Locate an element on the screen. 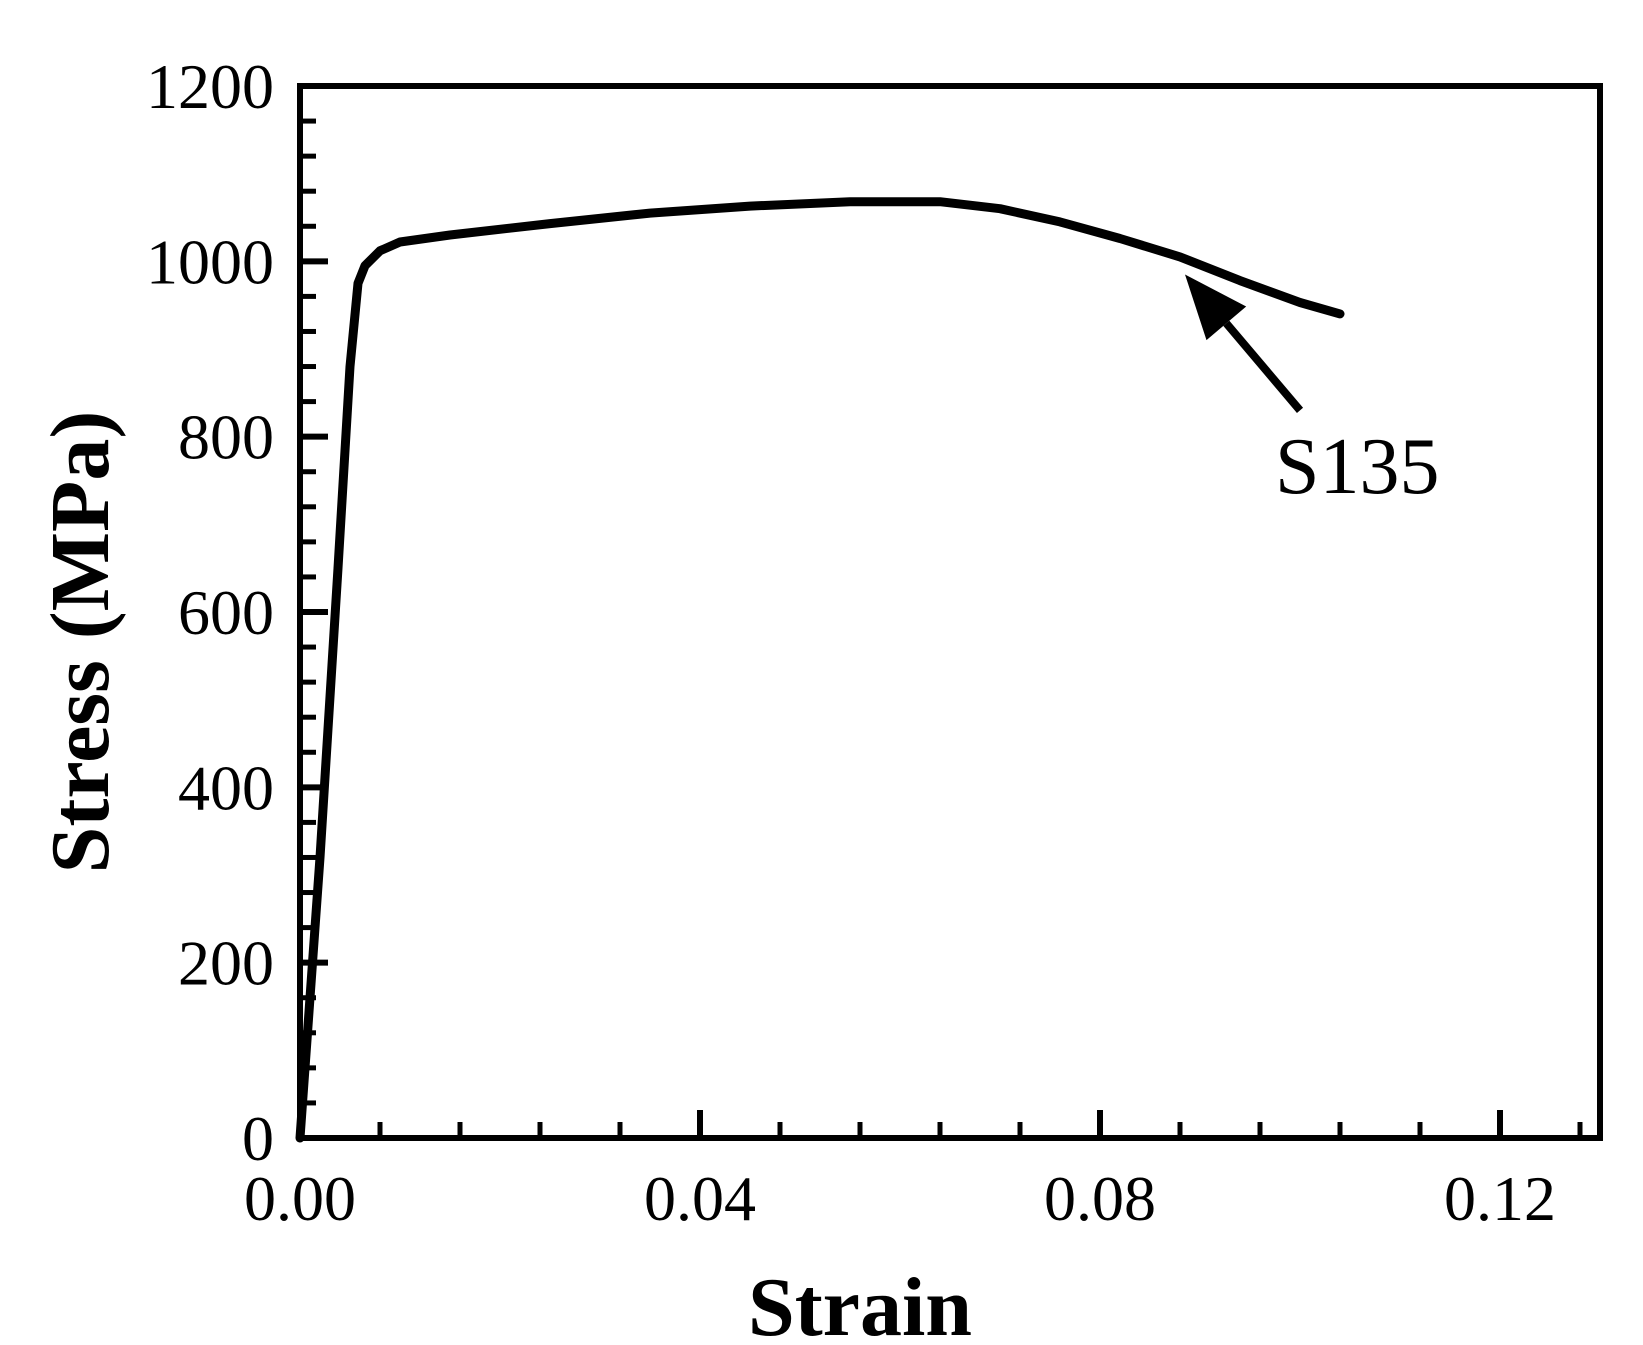 This screenshot has height=1345, width=1643. x-axis-title: Strain is located at coordinates (860, 1303).